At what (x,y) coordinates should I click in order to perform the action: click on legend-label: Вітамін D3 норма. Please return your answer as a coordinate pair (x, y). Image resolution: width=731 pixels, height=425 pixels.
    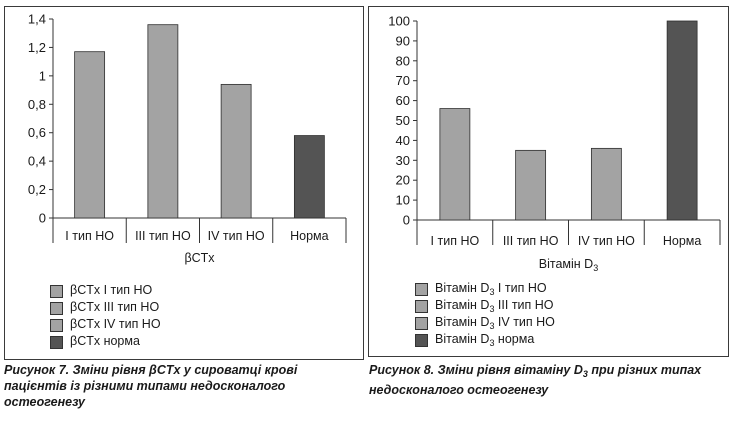
    Looking at the image, I should click on (485, 340).